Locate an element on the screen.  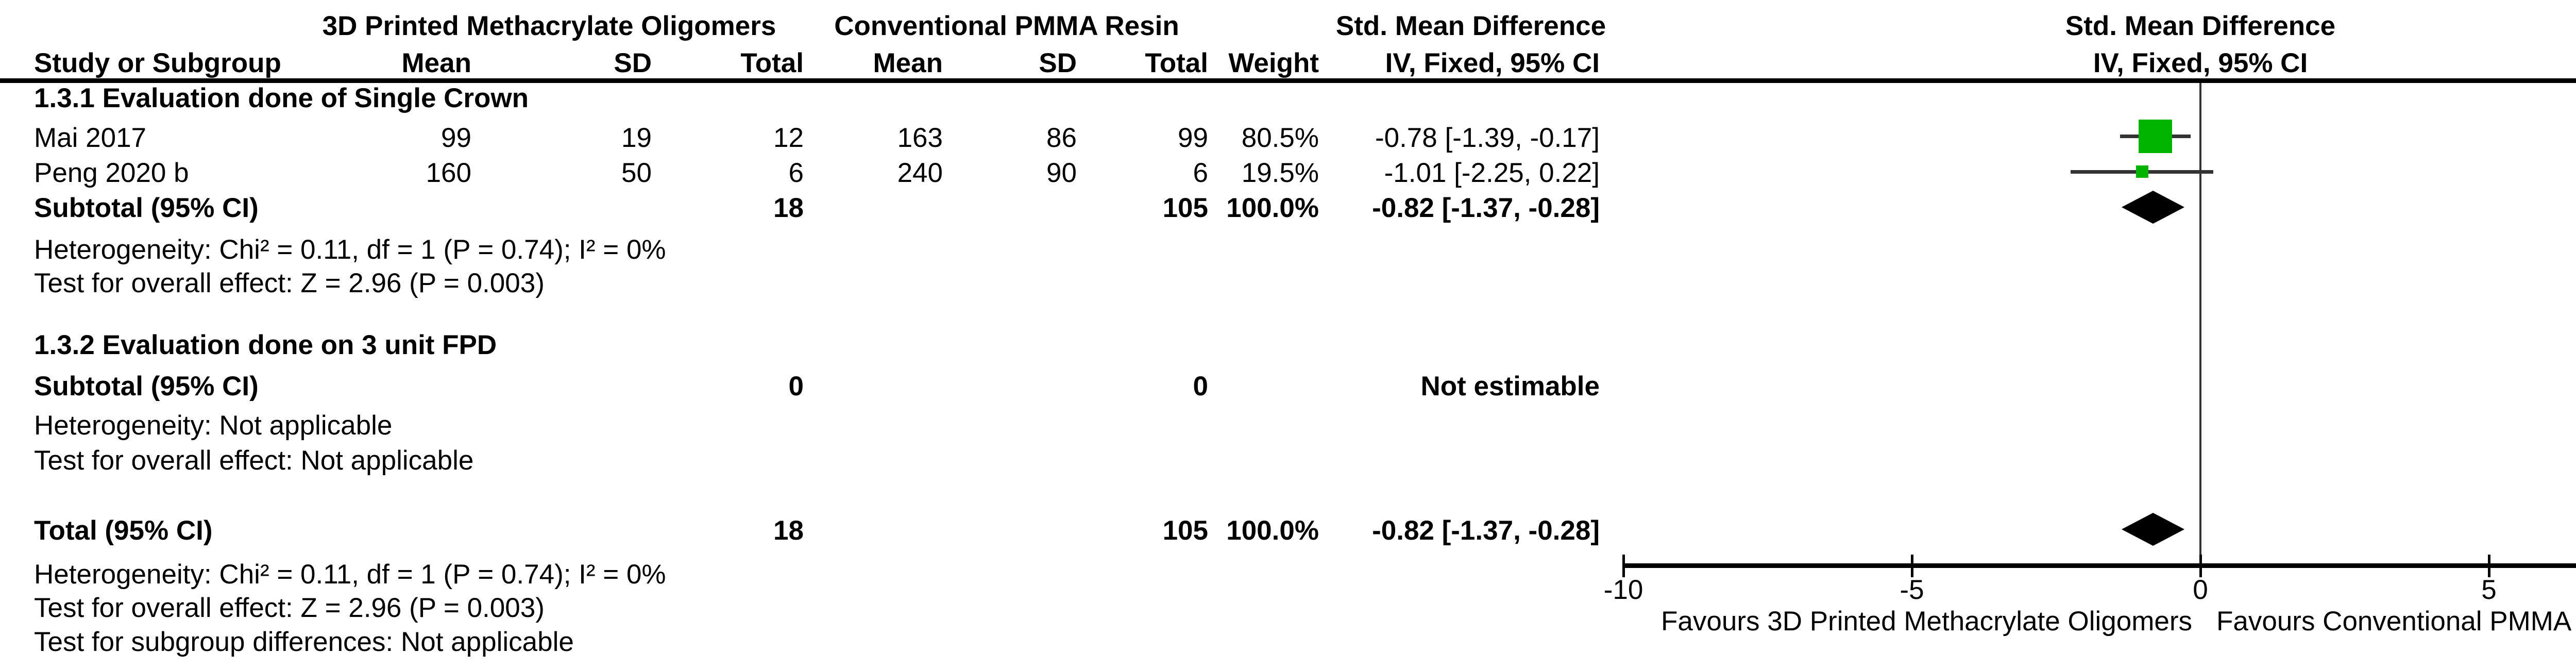
subgroup-title-label: 1.3.2 Evaluation done on 3 unit FPD is located at coordinates (265, 345).